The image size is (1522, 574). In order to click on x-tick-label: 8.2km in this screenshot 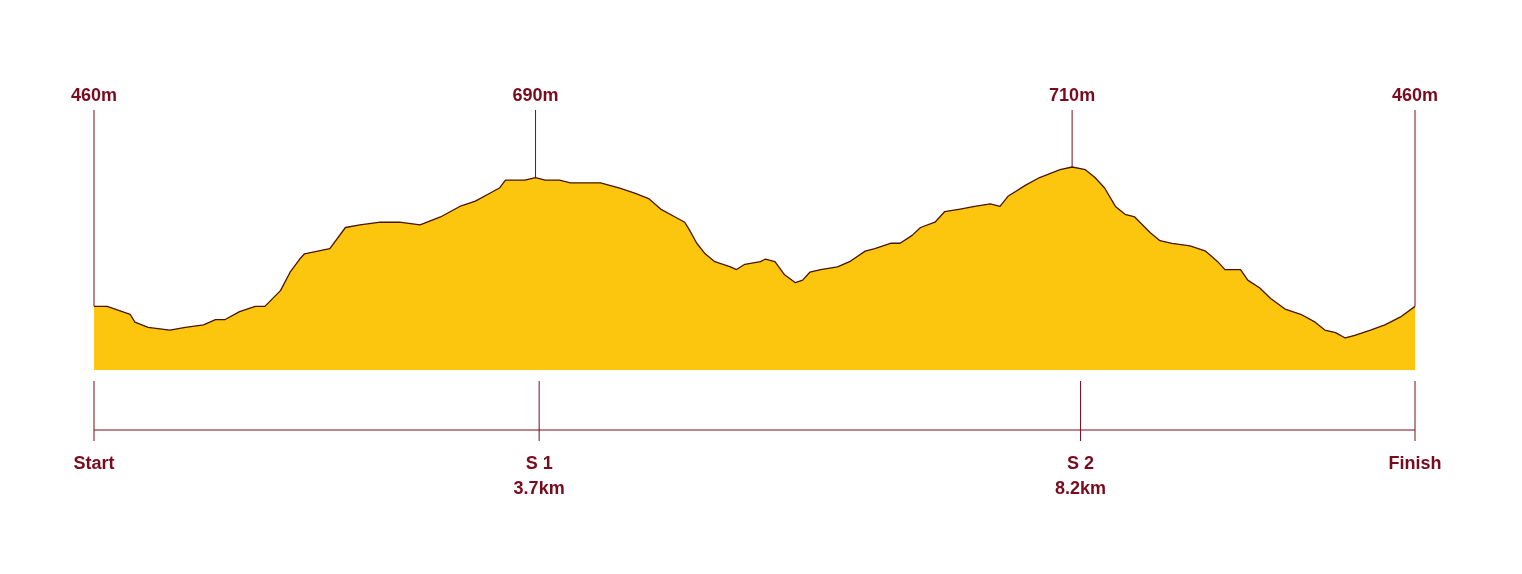, I will do `click(1081, 488)`.